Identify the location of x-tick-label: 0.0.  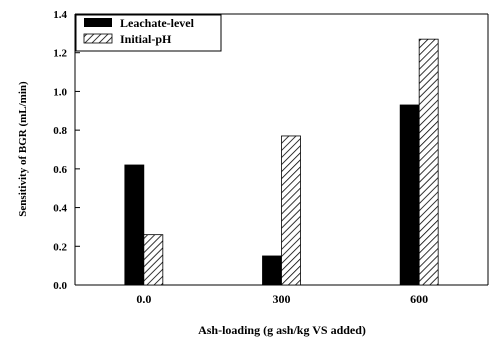
(143, 299).